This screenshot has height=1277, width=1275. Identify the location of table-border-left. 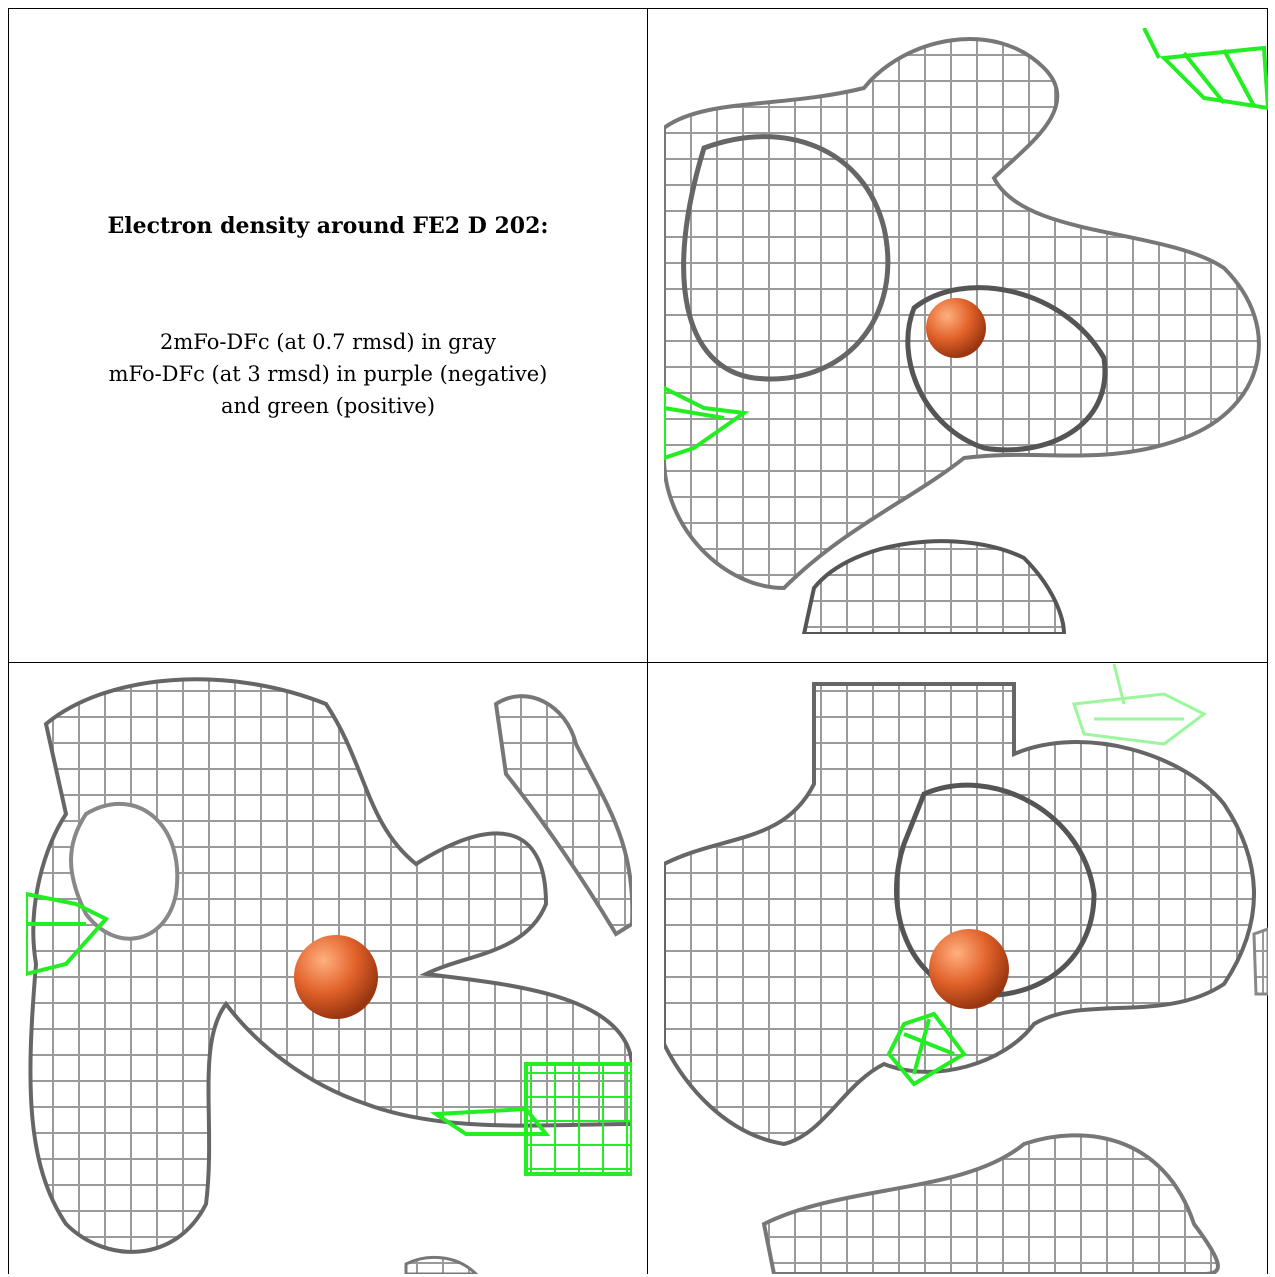
(8, 641).